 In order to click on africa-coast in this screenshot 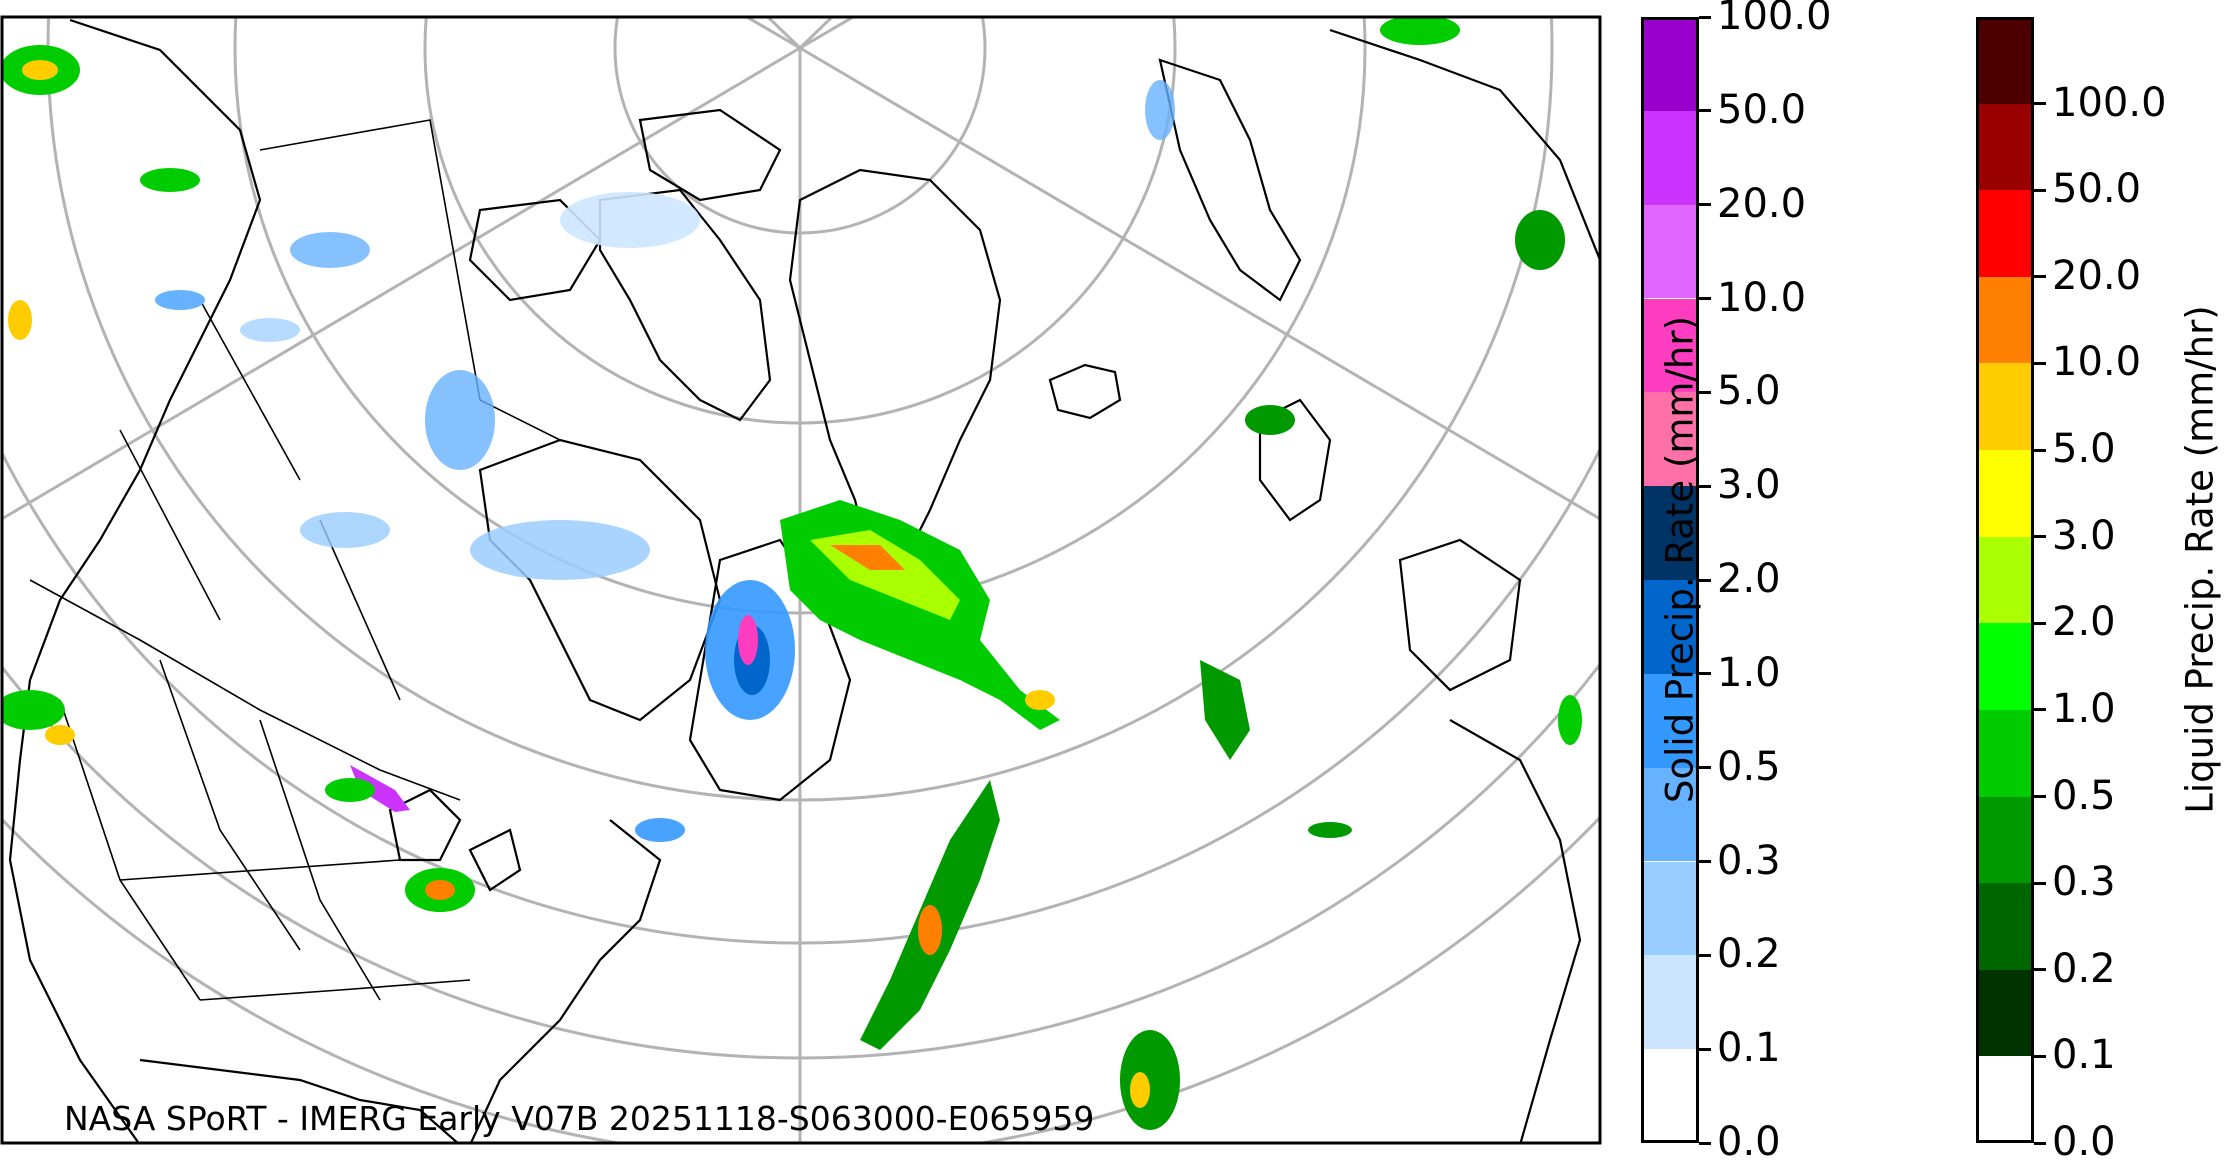, I will do `click(1515, 931)`.